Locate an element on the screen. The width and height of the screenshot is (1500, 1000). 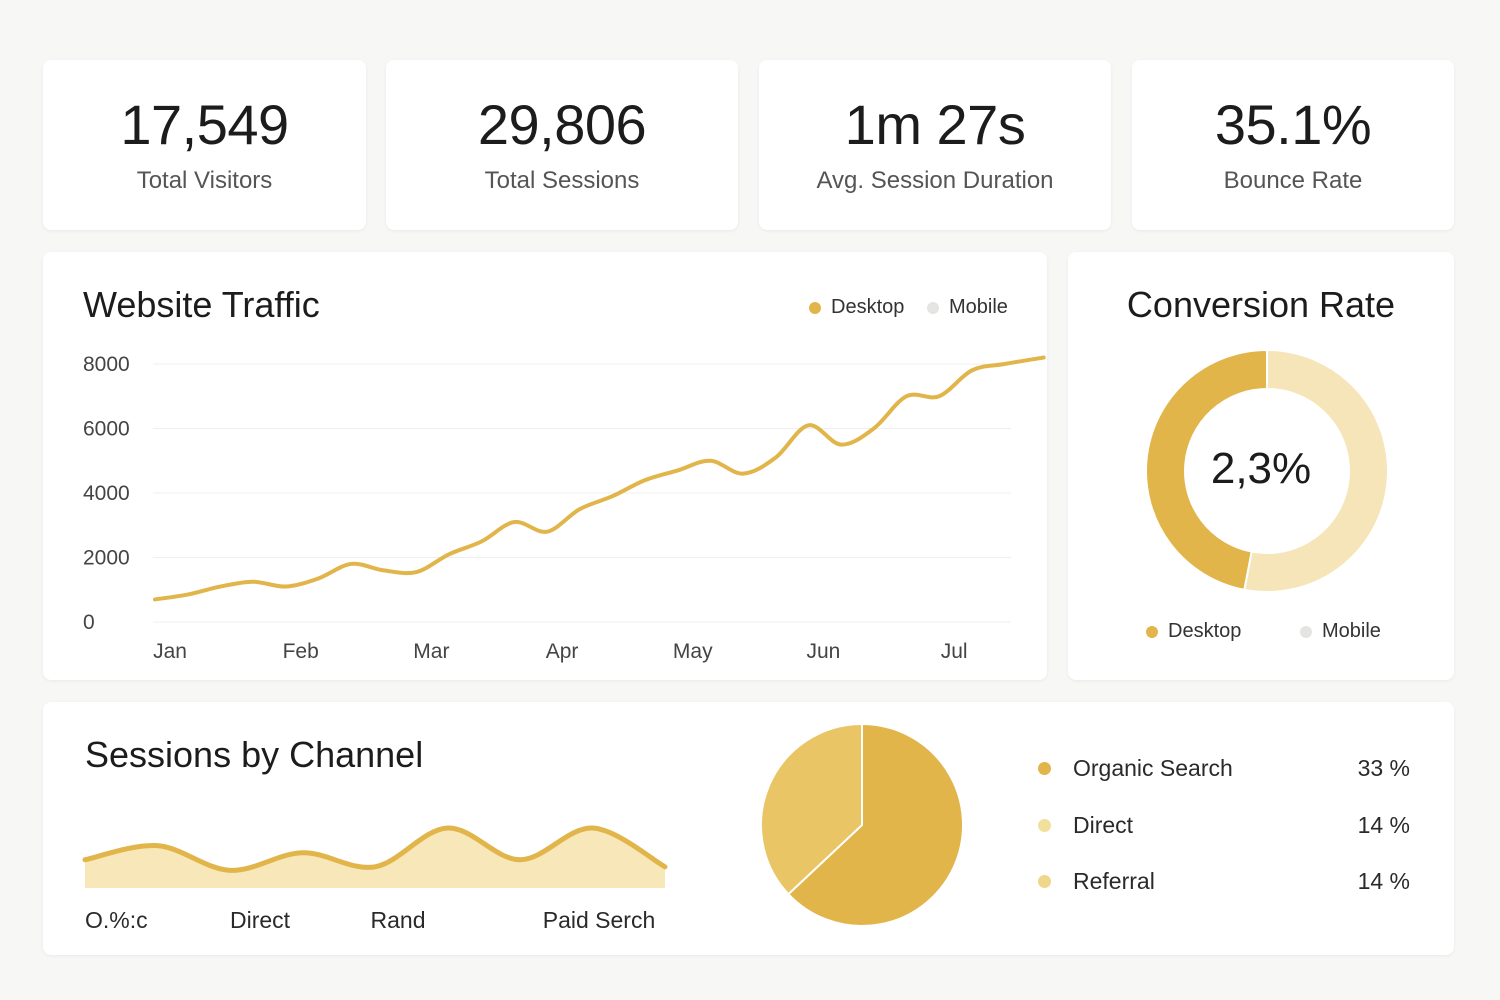
direct-dot is located at coordinates (1044, 825).